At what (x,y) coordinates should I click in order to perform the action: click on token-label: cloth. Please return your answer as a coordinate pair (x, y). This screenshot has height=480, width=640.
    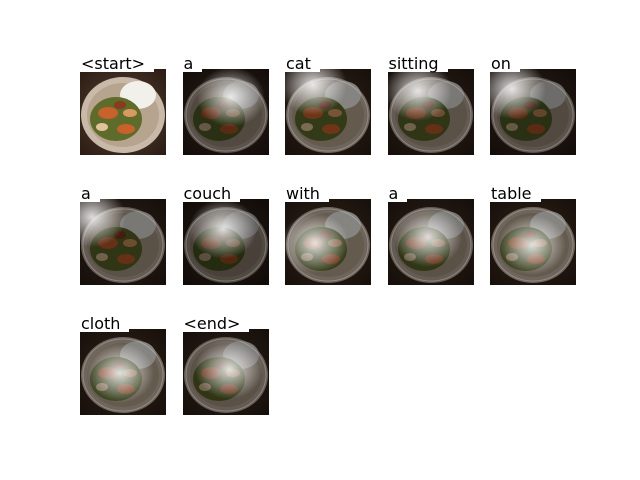
    Looking at the image, I should click on (105, 323).